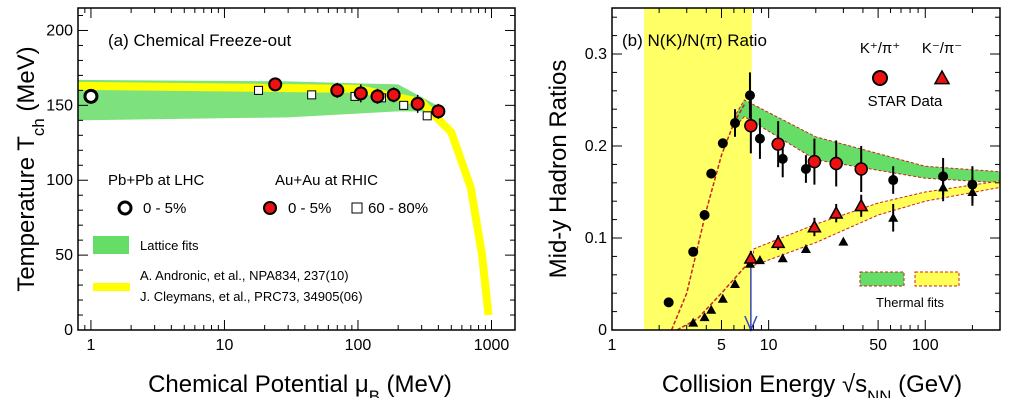 Image resolution: width=1021 pixels, height=398 pixels. Describe the element at coordinates (596, 146) in the screenshot. I see `y-tick-label: 0.2` at that location.